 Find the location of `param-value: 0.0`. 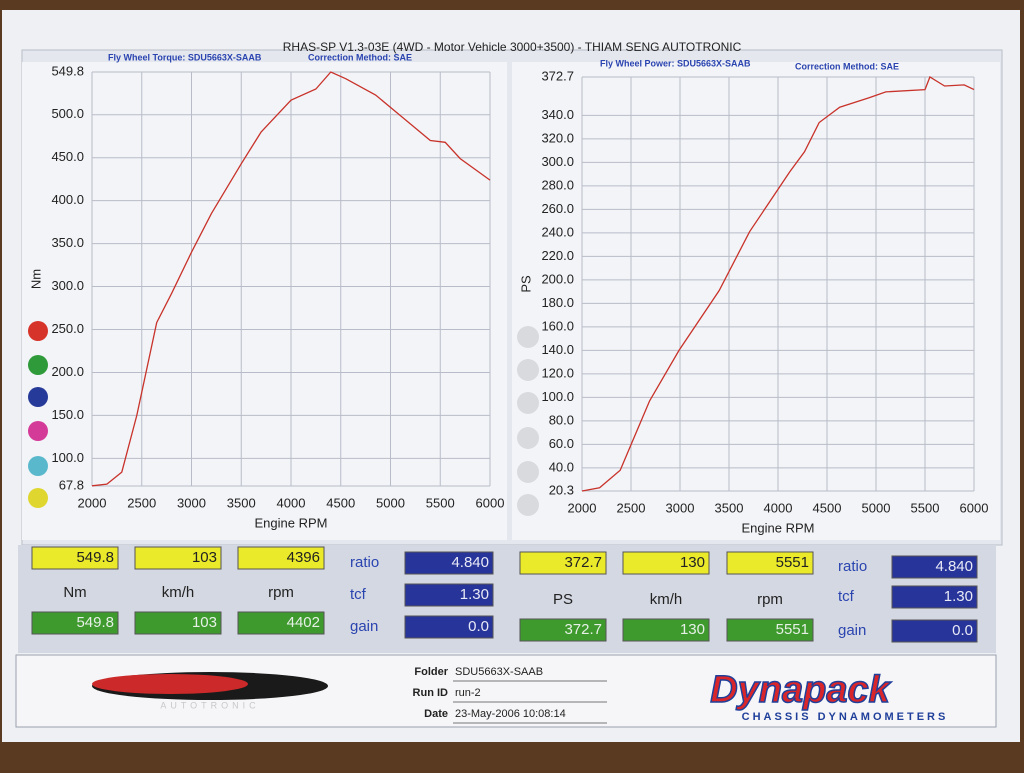

param-value: 0.0 is located at coordinates (478, 626).